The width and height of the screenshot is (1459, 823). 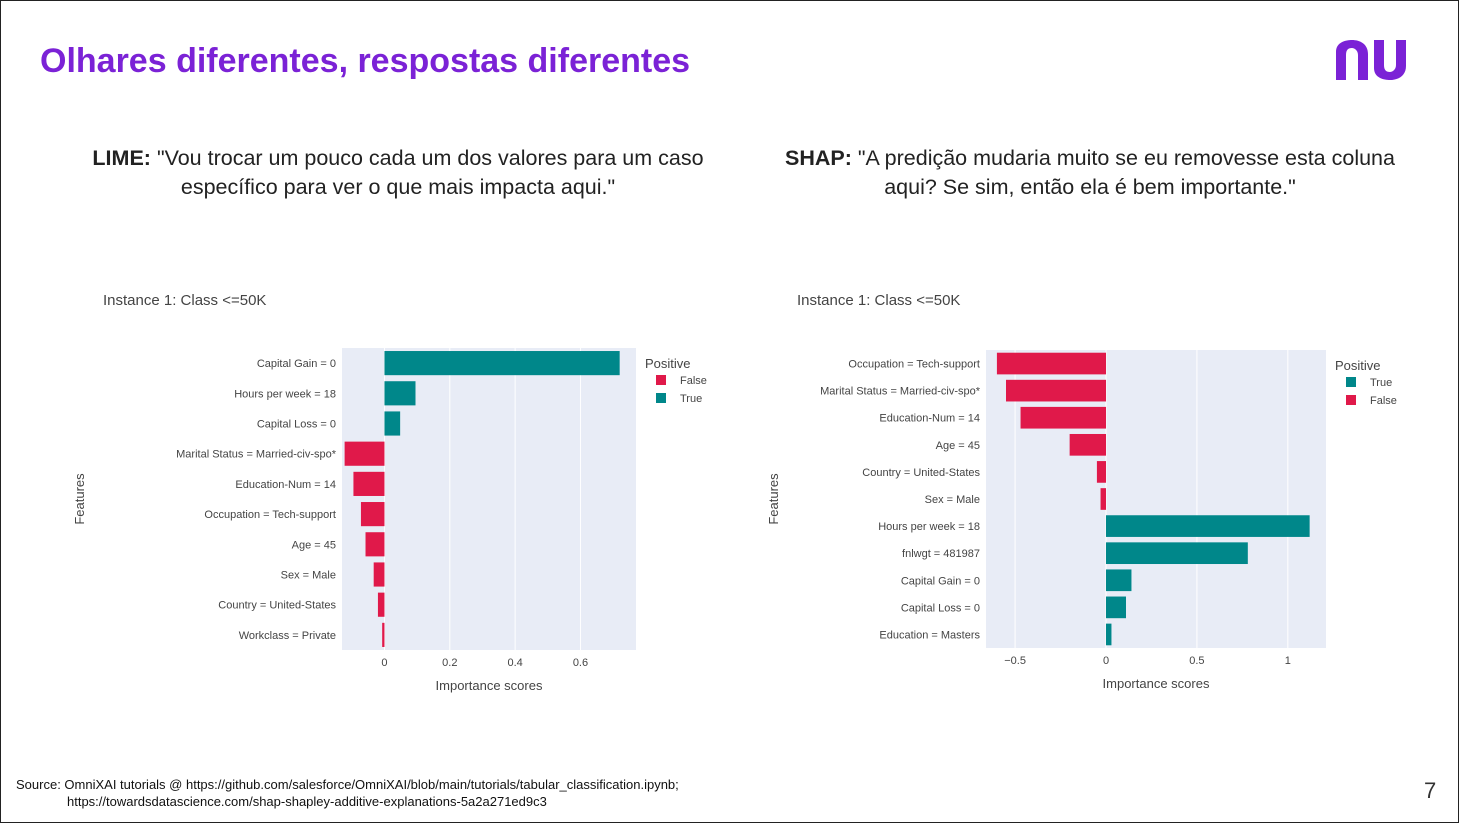 I want to click on nu-logo-icon, so click(x=1371, y=60).